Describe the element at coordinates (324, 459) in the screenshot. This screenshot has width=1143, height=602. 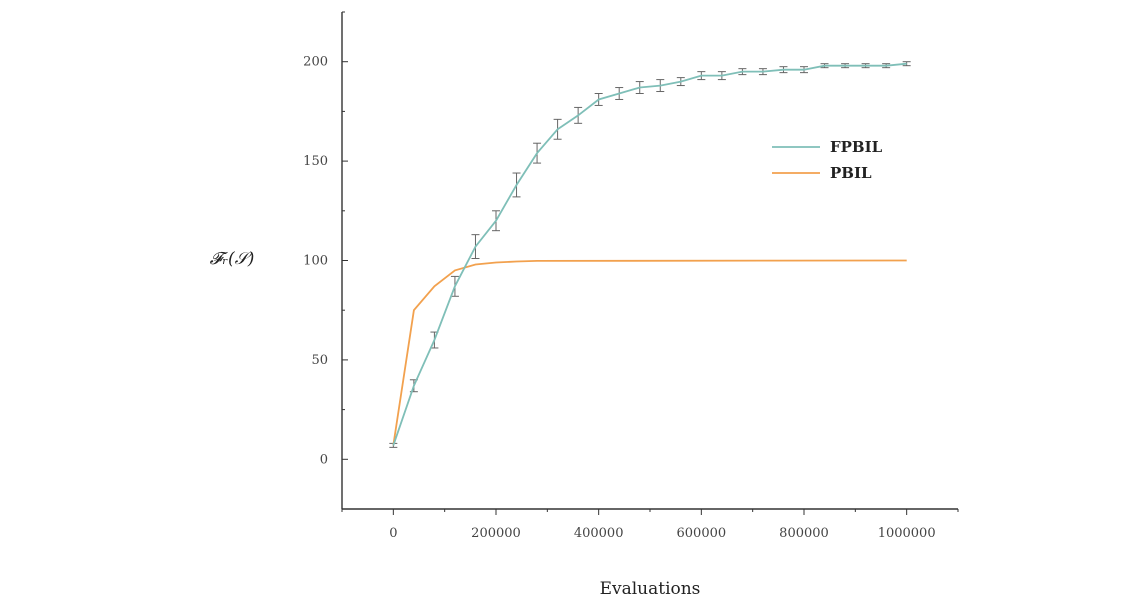
I see `y-tick-label: 0` at that location.